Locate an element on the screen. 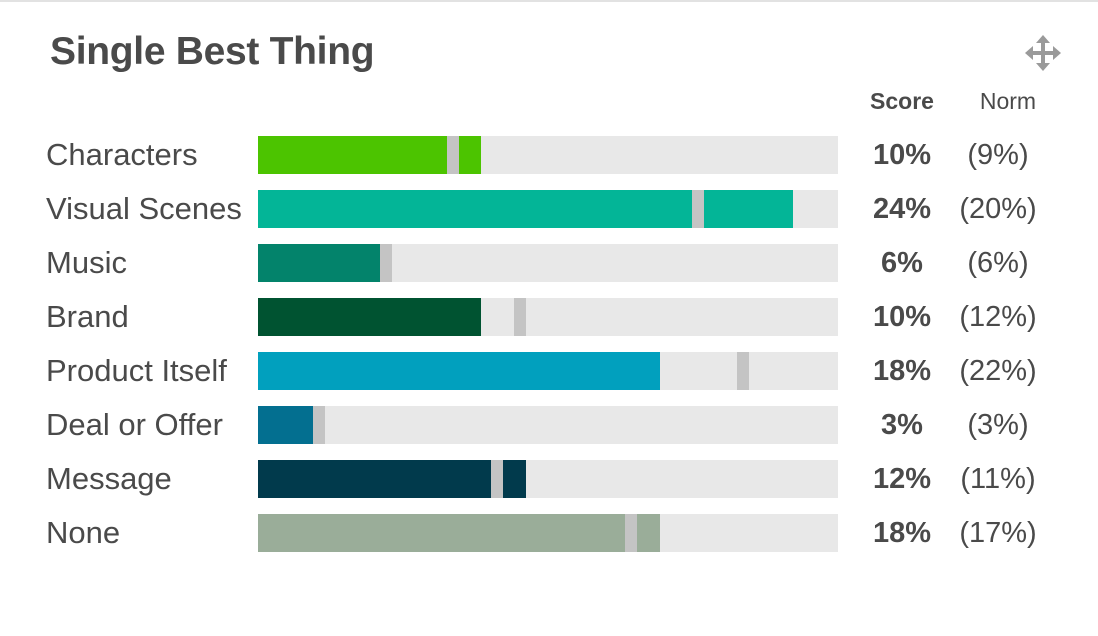  bar-row: Deal or Offer 3% (3%) is located at coordinates (549, 433).